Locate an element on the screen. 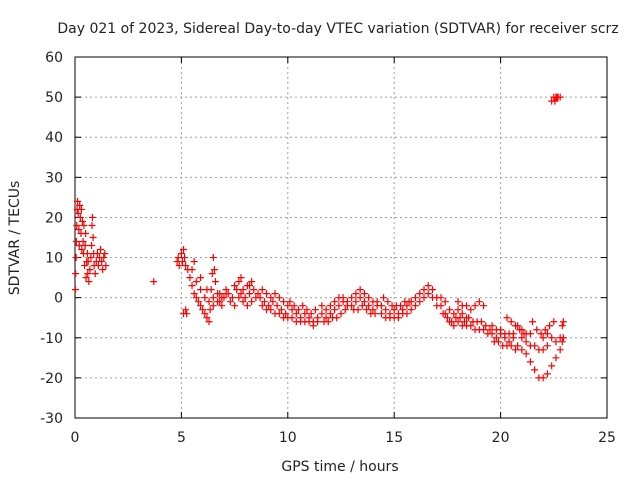 Image resolution: width=640 pixels, height=480 pixels. y-axis-label: SDTVAR / TECUs is located at coordinates (15, 238).